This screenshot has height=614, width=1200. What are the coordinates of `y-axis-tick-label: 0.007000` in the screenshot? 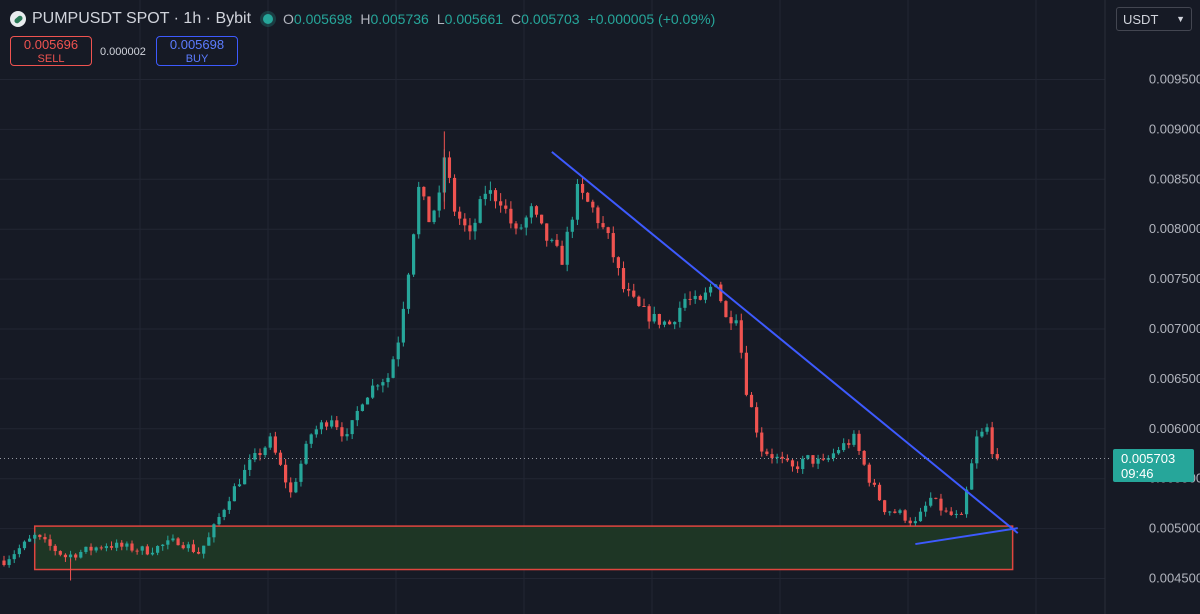 It's located at (1174, 328).